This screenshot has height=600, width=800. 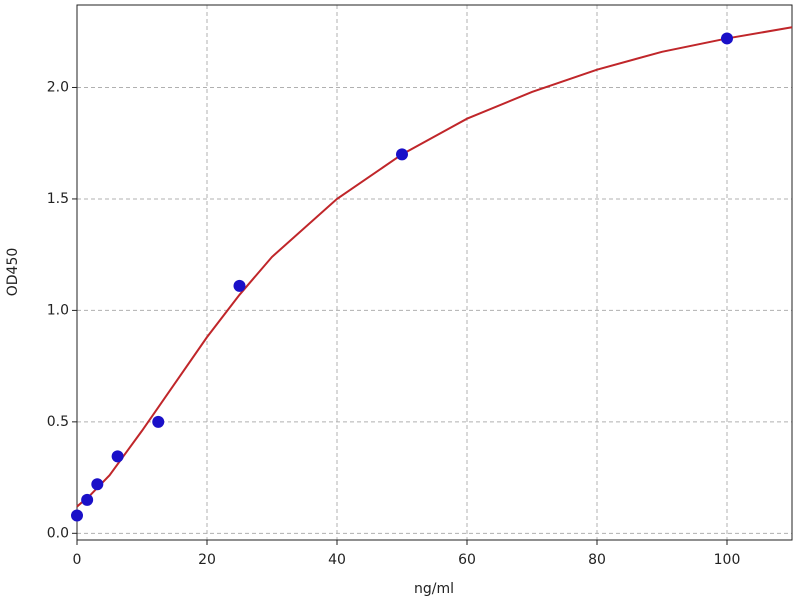 What do you see at coordinates (58, 310) in the screenshot?
I see `y-tick-label: 1.0` at bounding box center [58, 310].